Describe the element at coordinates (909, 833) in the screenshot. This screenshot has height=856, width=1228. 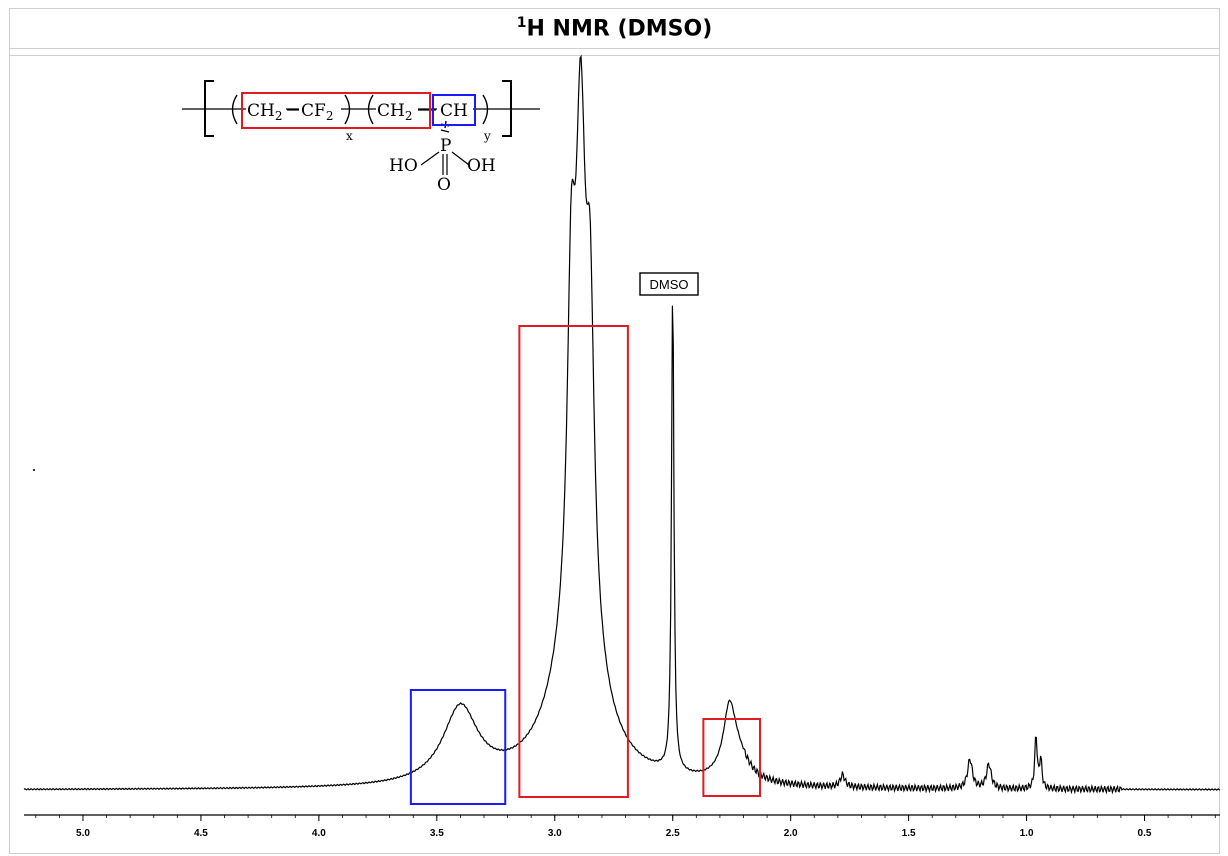
I see `x-tick-label: 1.5` at that location.